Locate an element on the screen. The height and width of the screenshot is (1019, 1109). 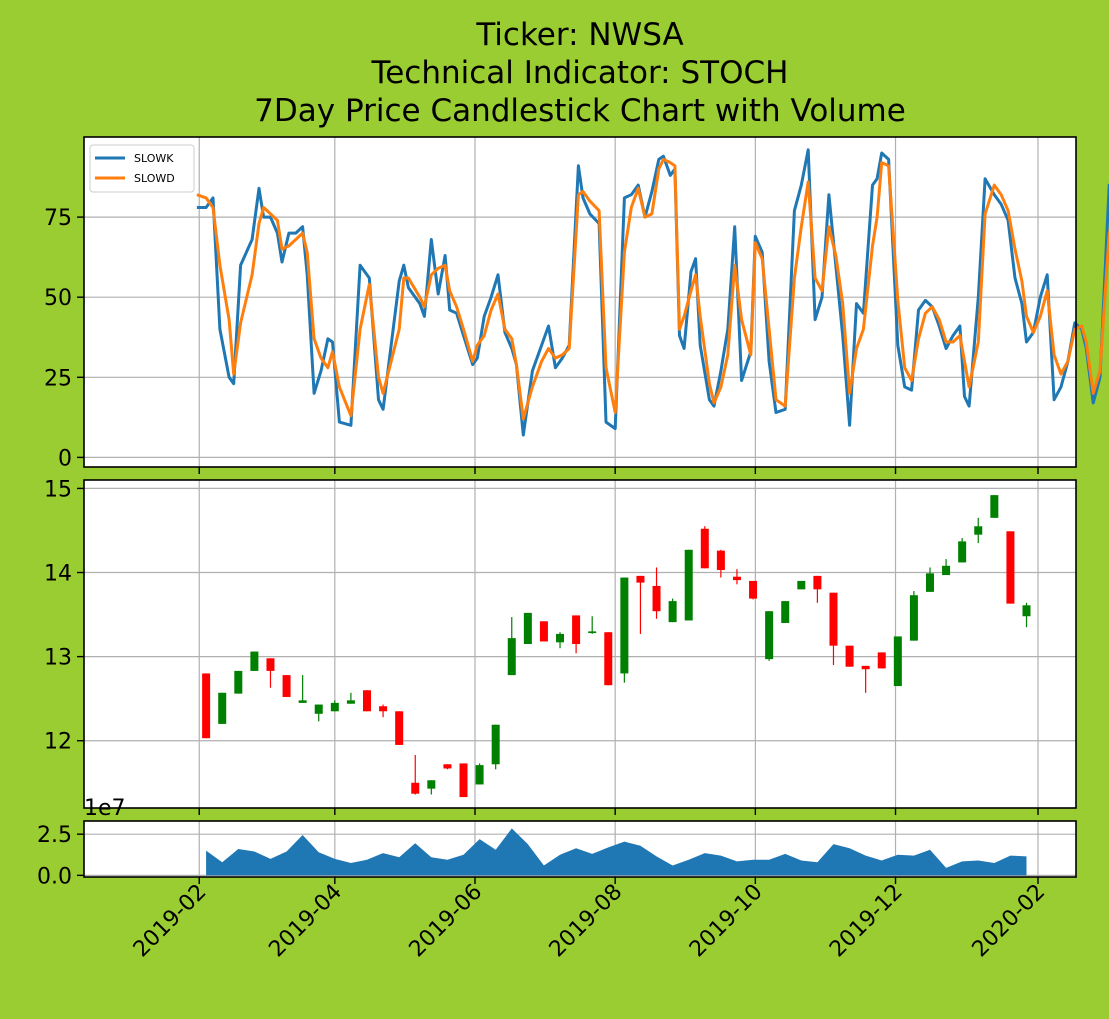
price-ytick-label-2: 14 is located at coordinates (58, 574).